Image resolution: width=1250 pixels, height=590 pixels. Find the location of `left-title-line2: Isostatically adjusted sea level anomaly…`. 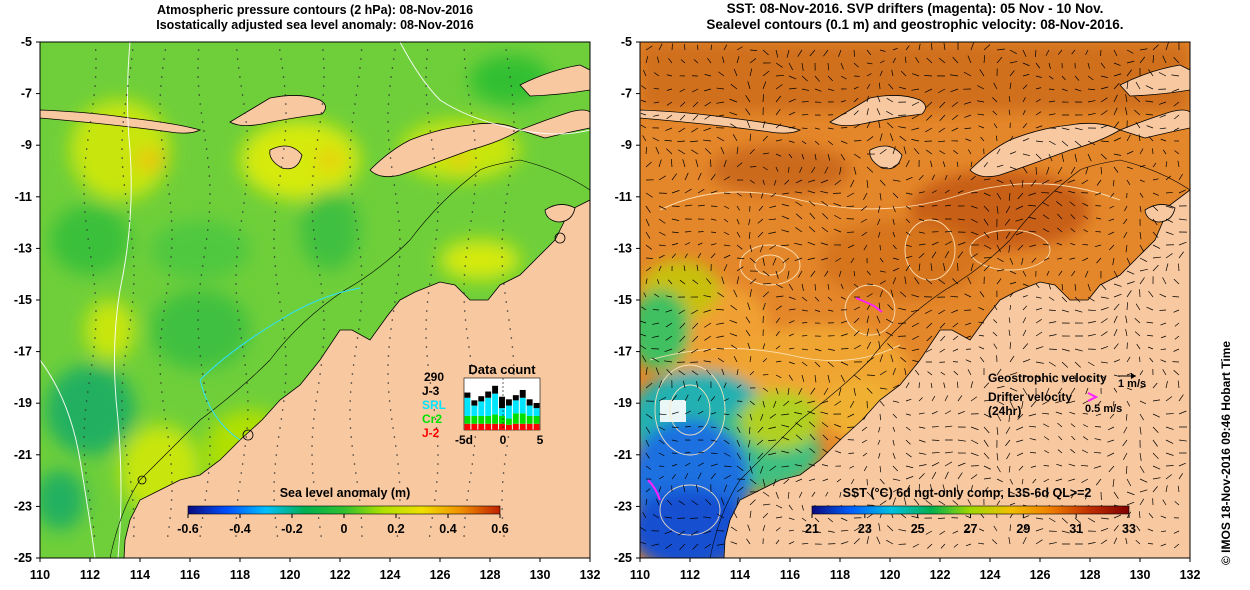

left-title-line2: Isostatically adjusted sea level anomaly… is located at coordinates (315, 25).